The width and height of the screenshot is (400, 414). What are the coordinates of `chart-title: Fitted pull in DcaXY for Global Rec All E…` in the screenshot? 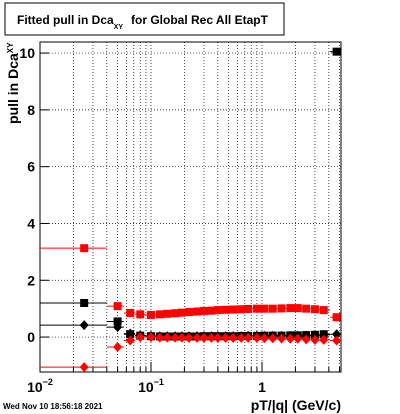 It's located at (143, 22).